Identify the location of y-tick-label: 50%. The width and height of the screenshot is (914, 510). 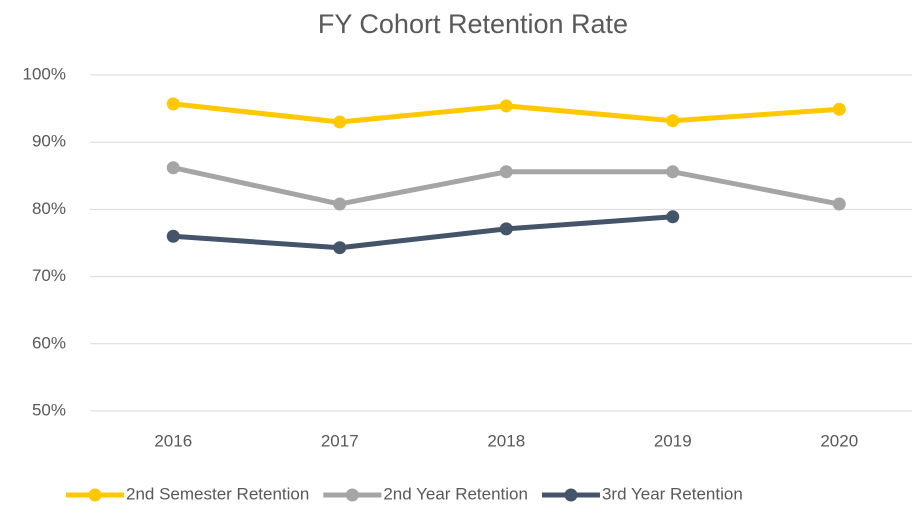
(49, 409).